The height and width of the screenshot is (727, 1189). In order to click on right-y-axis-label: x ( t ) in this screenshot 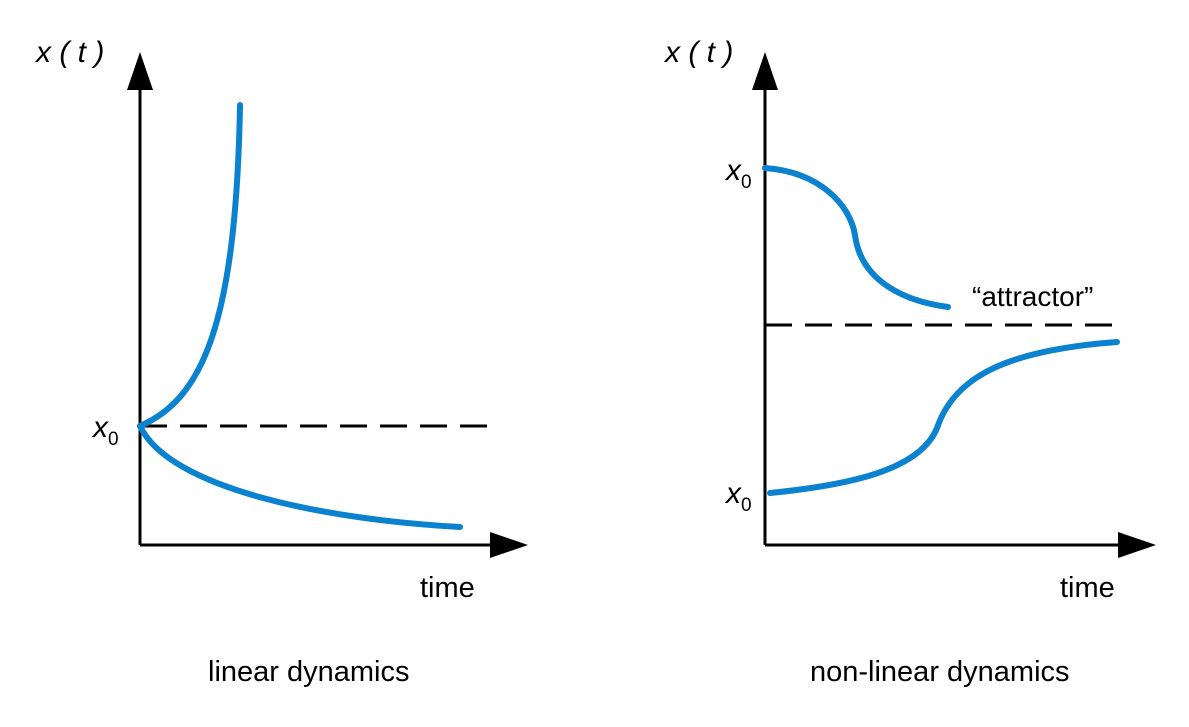, I will do `click(698, 52)`.